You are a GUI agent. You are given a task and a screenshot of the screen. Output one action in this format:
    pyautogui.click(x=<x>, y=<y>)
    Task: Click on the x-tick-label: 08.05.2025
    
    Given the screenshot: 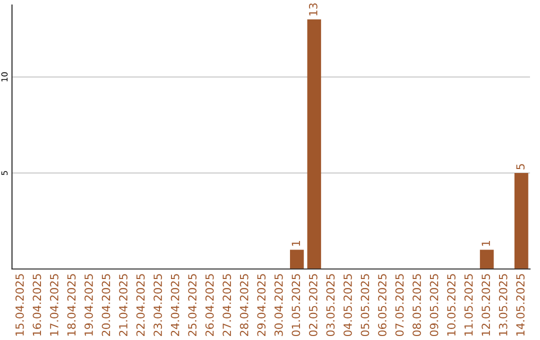 What is the action you would take?
    pyautogui.click(x=416, y=305)
    